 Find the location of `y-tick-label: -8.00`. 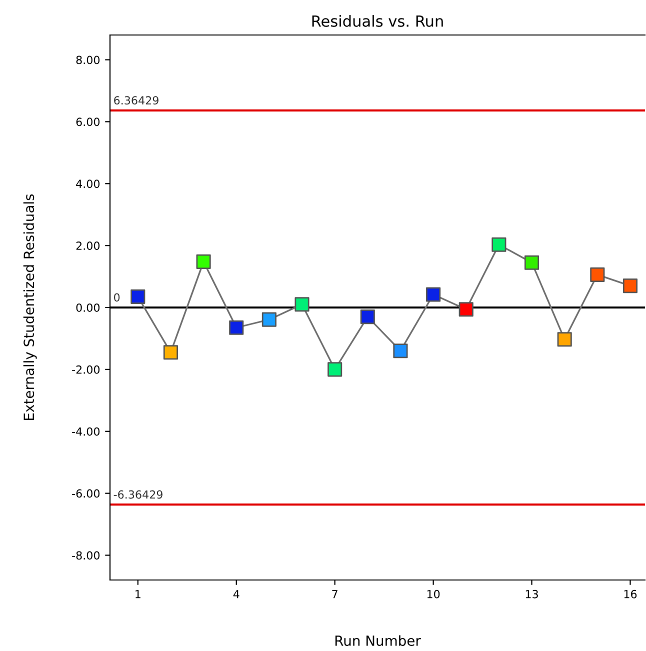

y-tick-label: -8.00 is located at coordinates (86, 555).